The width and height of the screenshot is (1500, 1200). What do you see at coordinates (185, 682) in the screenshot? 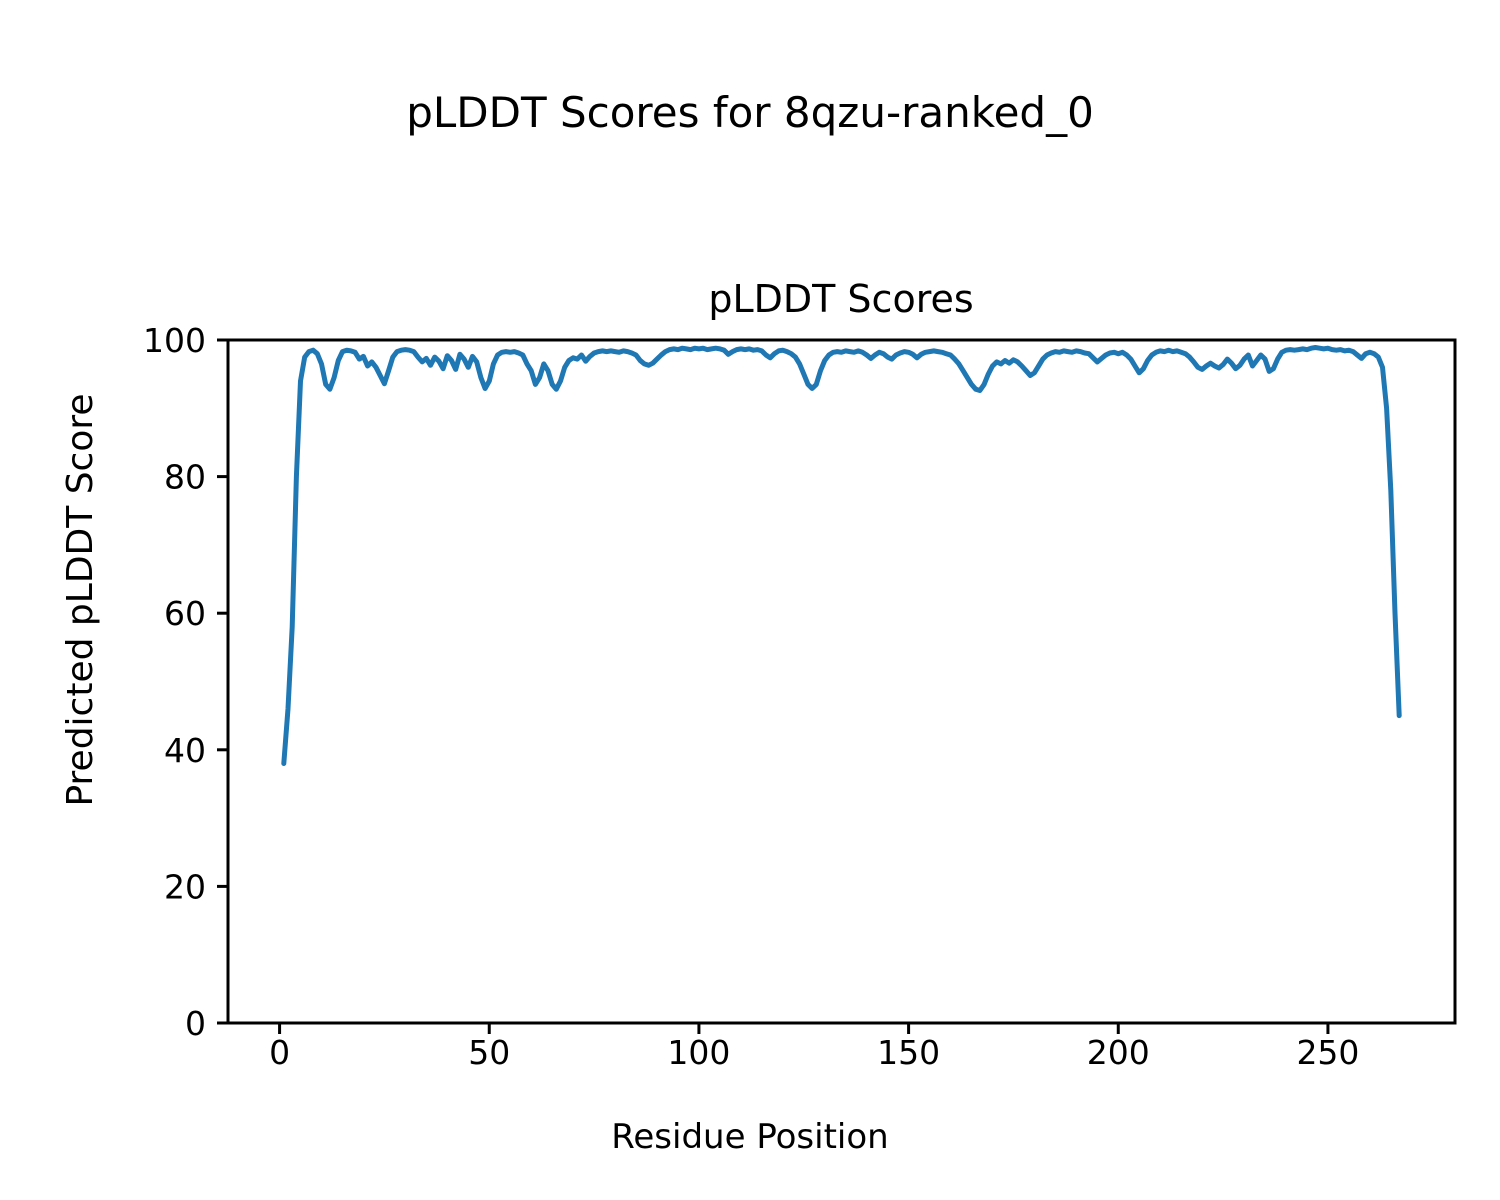
I see `y-axis-ticks: 0 20 40 60 80 100` at bounding box center [185, 682].